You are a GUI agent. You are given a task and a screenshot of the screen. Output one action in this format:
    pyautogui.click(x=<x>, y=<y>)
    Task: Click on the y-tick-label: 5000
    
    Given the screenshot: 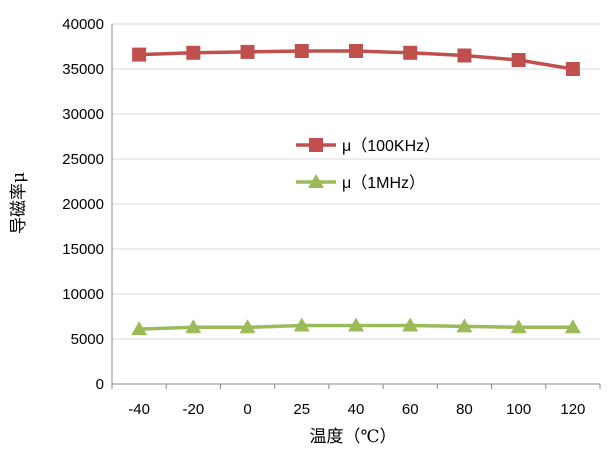 What is the action you would take?
    pyautogui.click(x=87, y=339)
    